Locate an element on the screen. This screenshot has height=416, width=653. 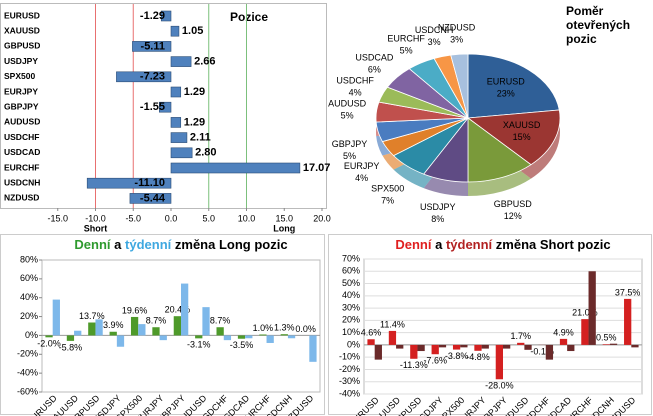
y-tick-label: 50% is located at coordinates (351, 283).